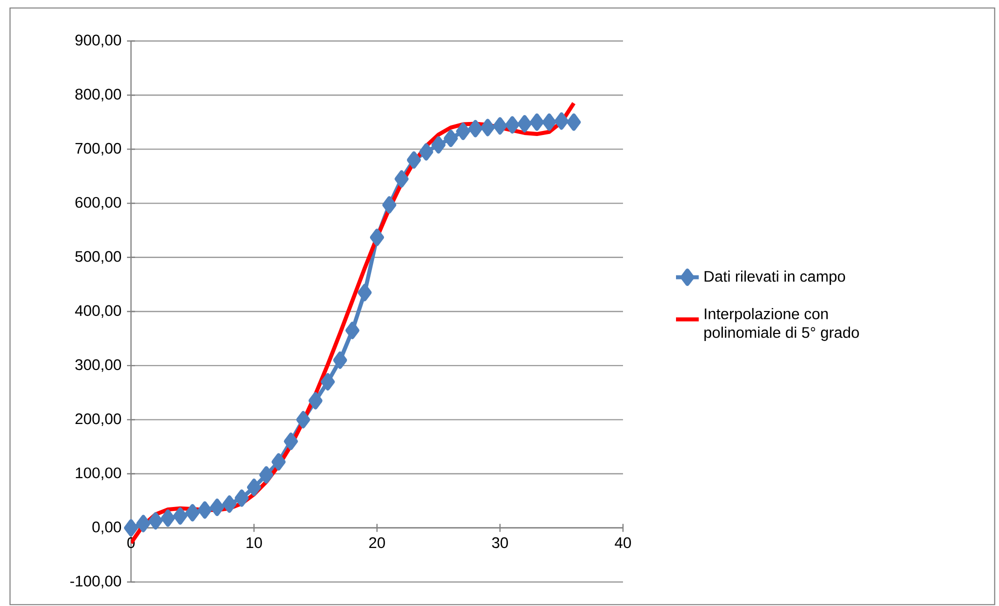 This screenshot has width=999, height=606. What do you see at coordinates (98, 41) in the screenshot?
I see `y-tick-label: 900,00` at bounding box center [98, 41].